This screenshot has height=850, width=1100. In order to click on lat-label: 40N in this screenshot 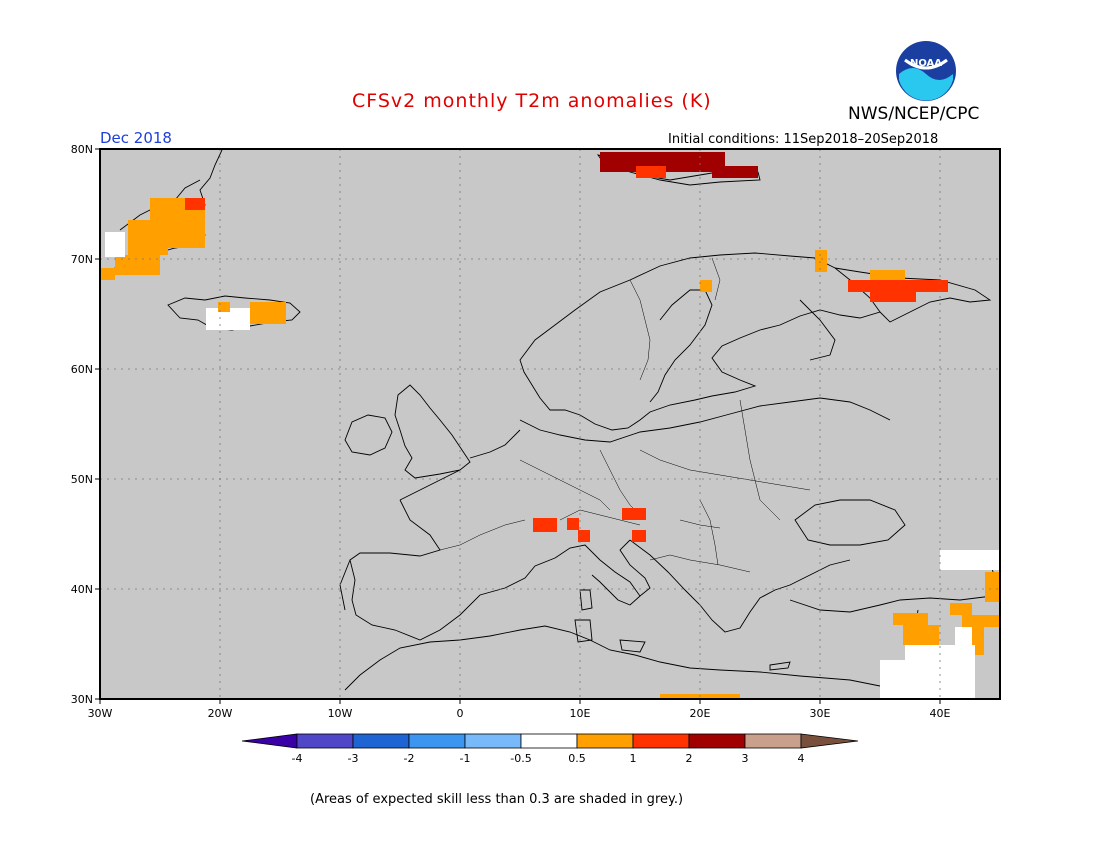, I will do `click(82, 589)`.